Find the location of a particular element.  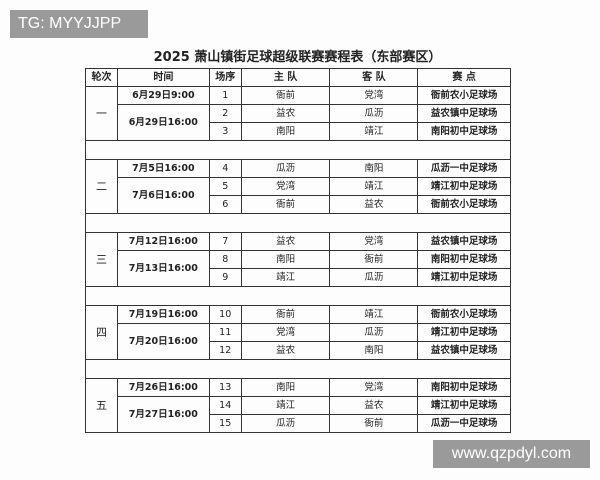

time-cell: 7月19日16:00 is located at coordinates (163, 314).